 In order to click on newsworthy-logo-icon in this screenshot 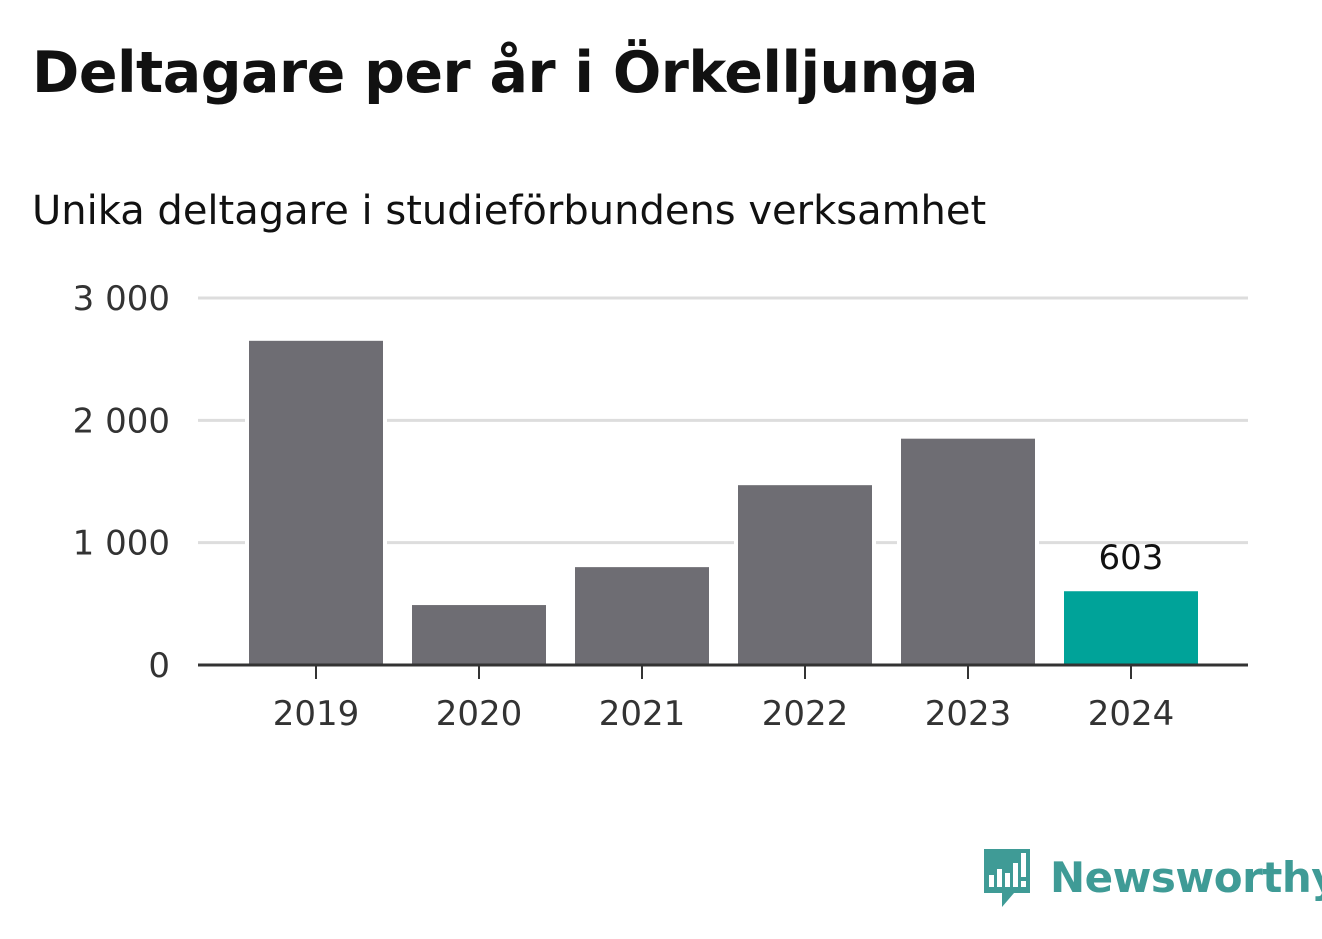, I will do `click(1007, 878)`.